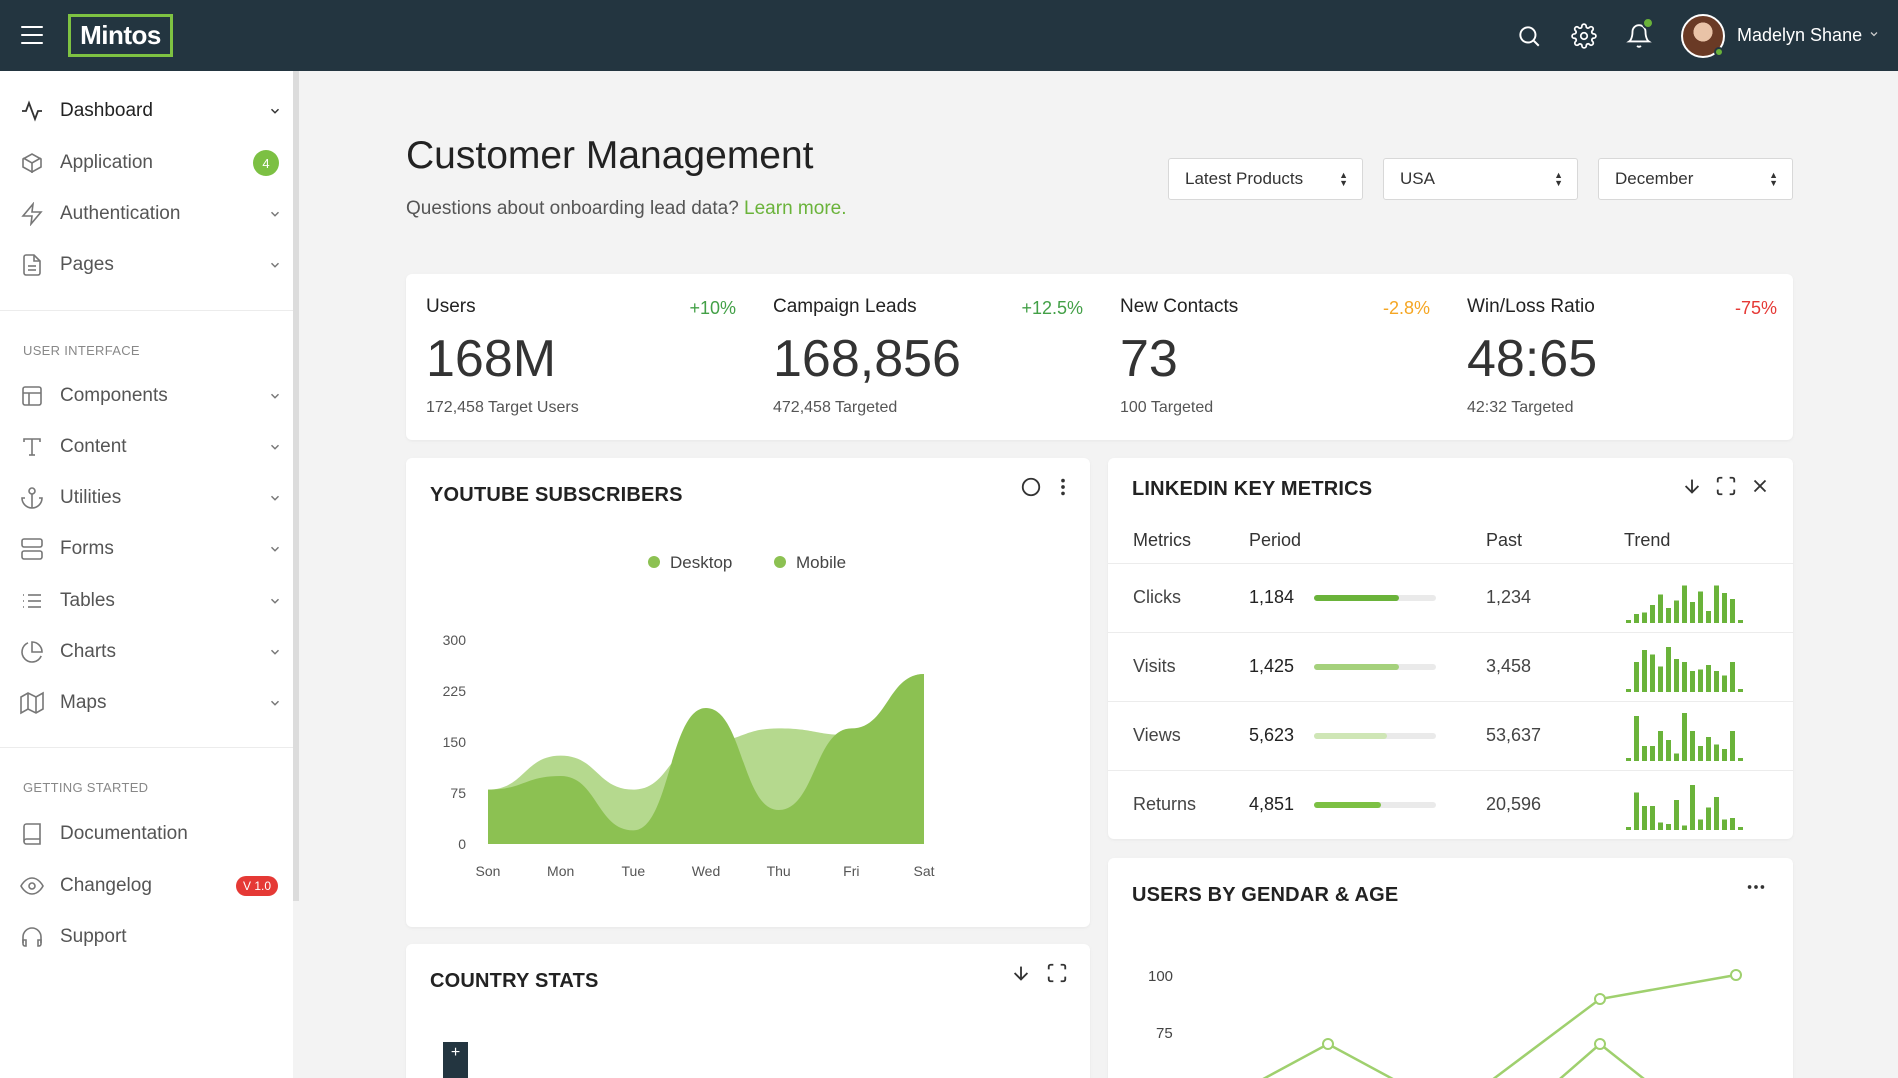 The height and width of the screenshot is (1078, 1898). What do you see at coordinates (706, 871) in the screenshot?
I see `x-tick-label: Wed` at bounding box center [706, 871].